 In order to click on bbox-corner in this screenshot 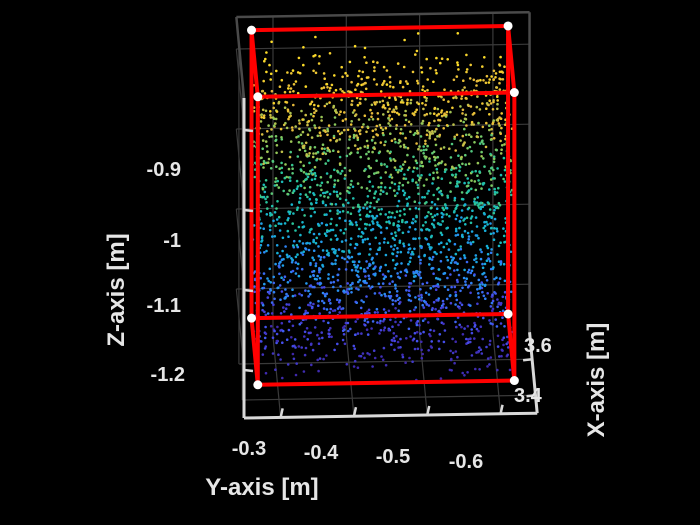, I will do `click(258, 97)`.